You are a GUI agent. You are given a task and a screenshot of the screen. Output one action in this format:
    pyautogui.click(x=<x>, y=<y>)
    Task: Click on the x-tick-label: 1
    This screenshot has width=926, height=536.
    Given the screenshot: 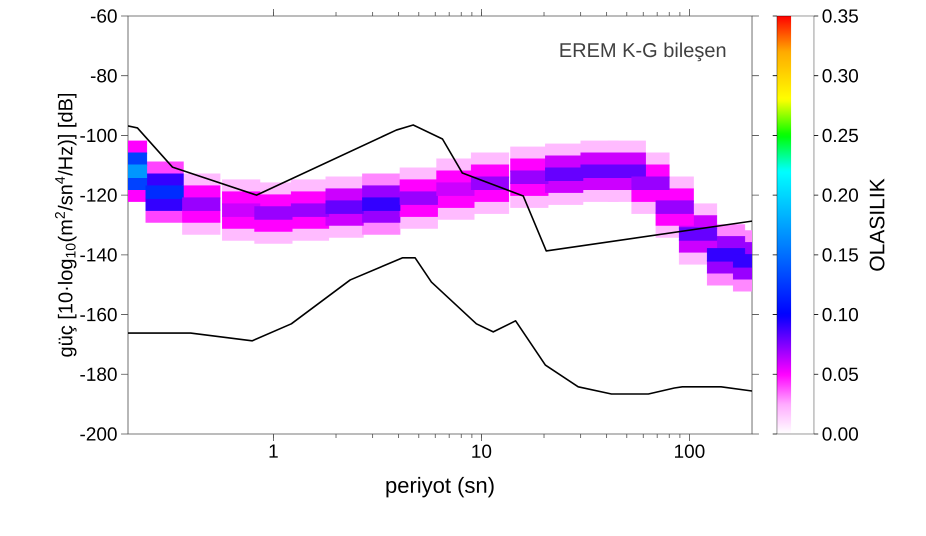 What is the action you would take?
    pyautogui.click(x=274, y=451)
    